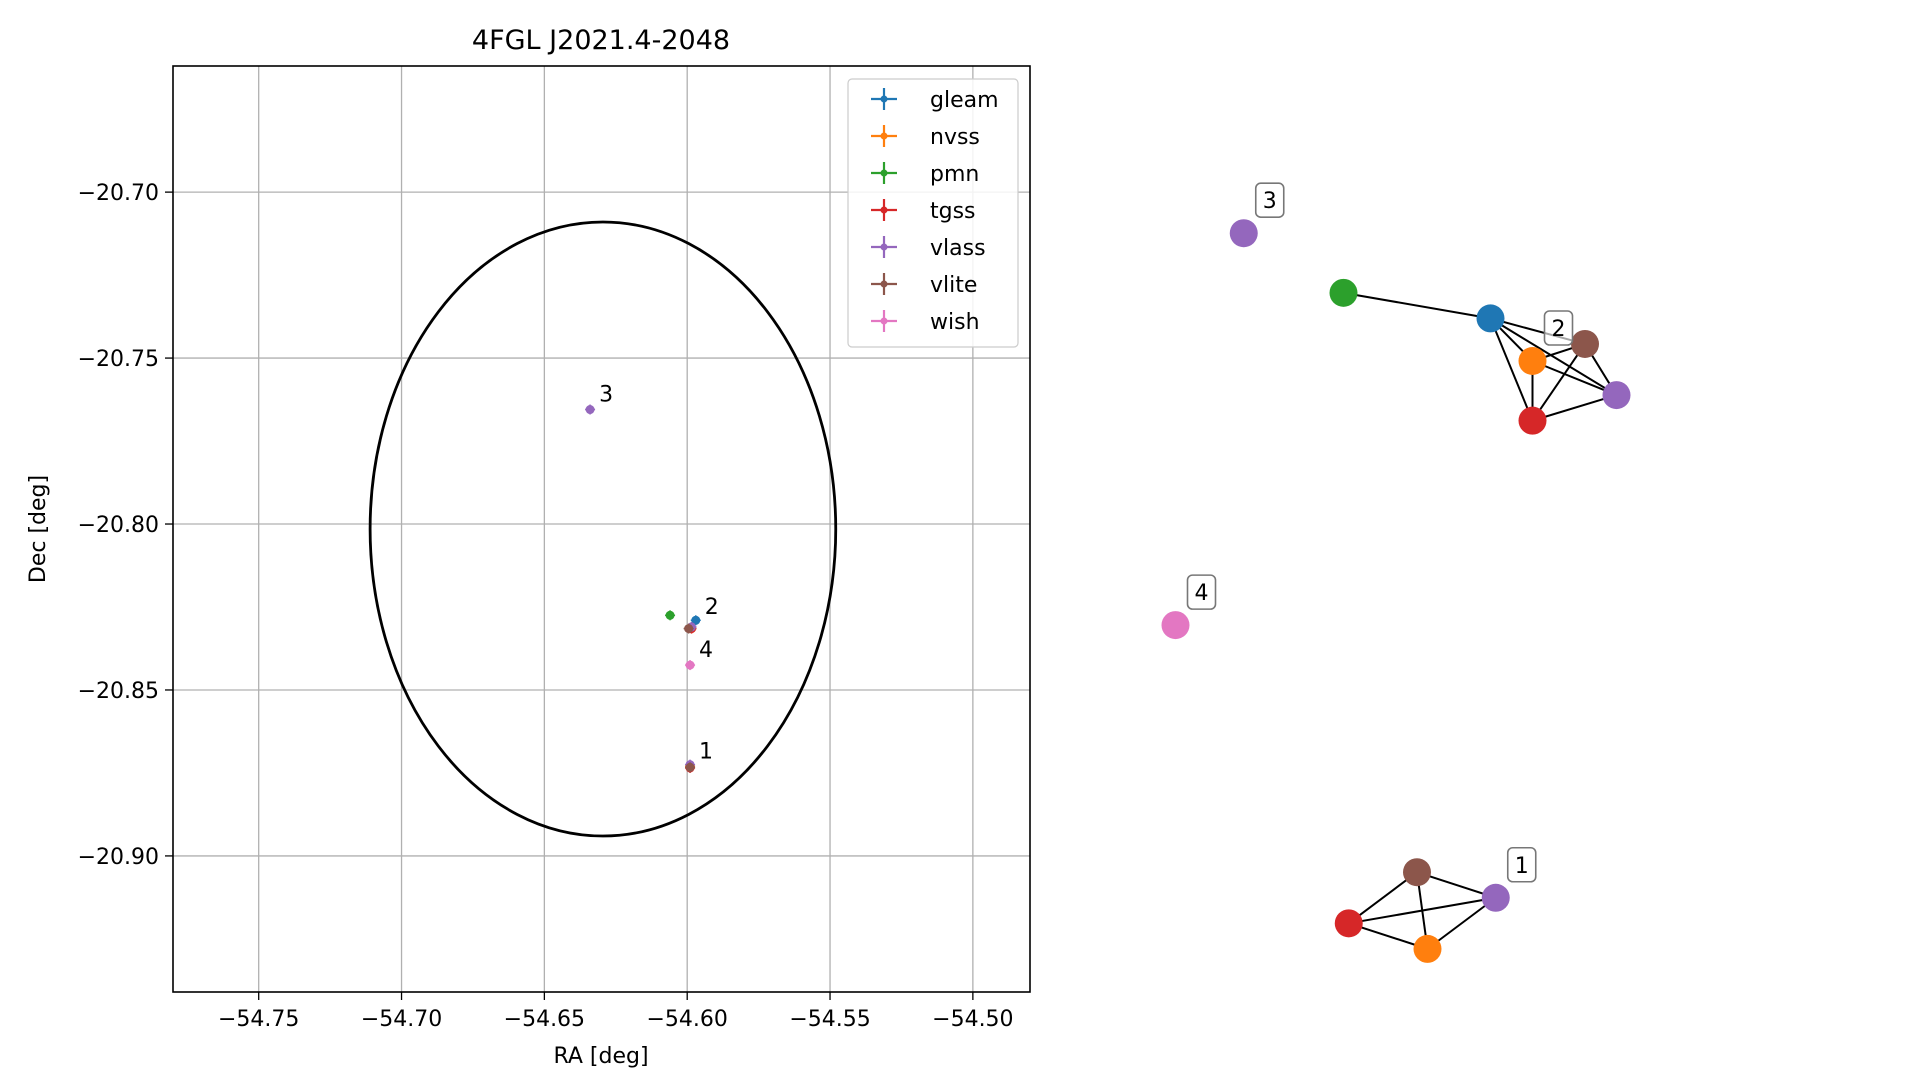 The width and height of the screenshot is (1919, 1080). I want to click on y-tick-label: −20.85, so click(118, 691).